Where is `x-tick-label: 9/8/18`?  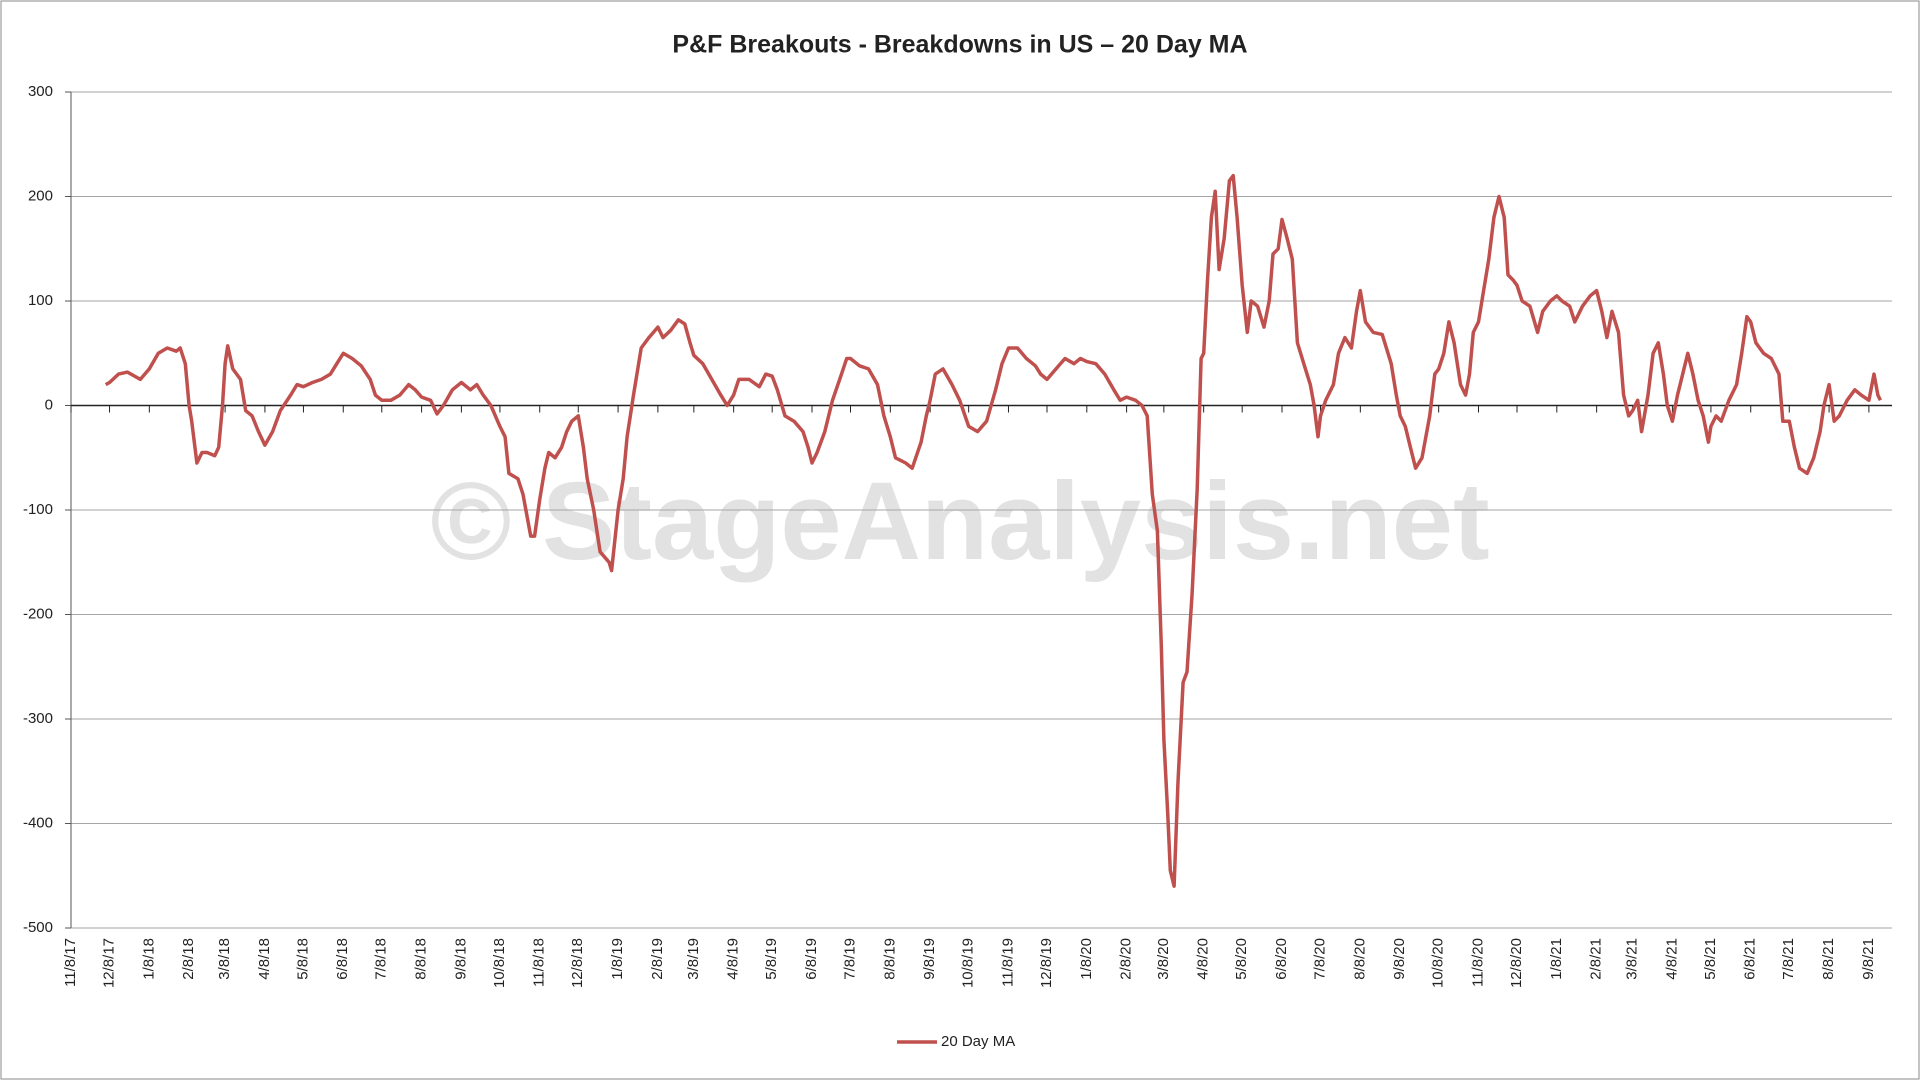
x-tick-label: 9/8/18 is located at coordinates (460, 959).